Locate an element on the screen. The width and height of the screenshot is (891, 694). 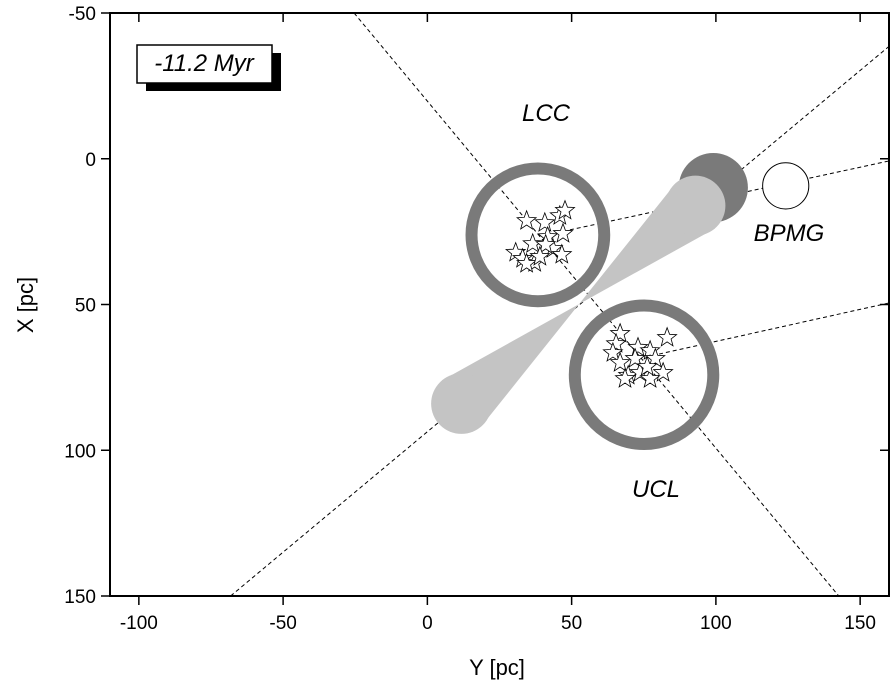
group-label: BPMG is located at coordinates (789, 233).